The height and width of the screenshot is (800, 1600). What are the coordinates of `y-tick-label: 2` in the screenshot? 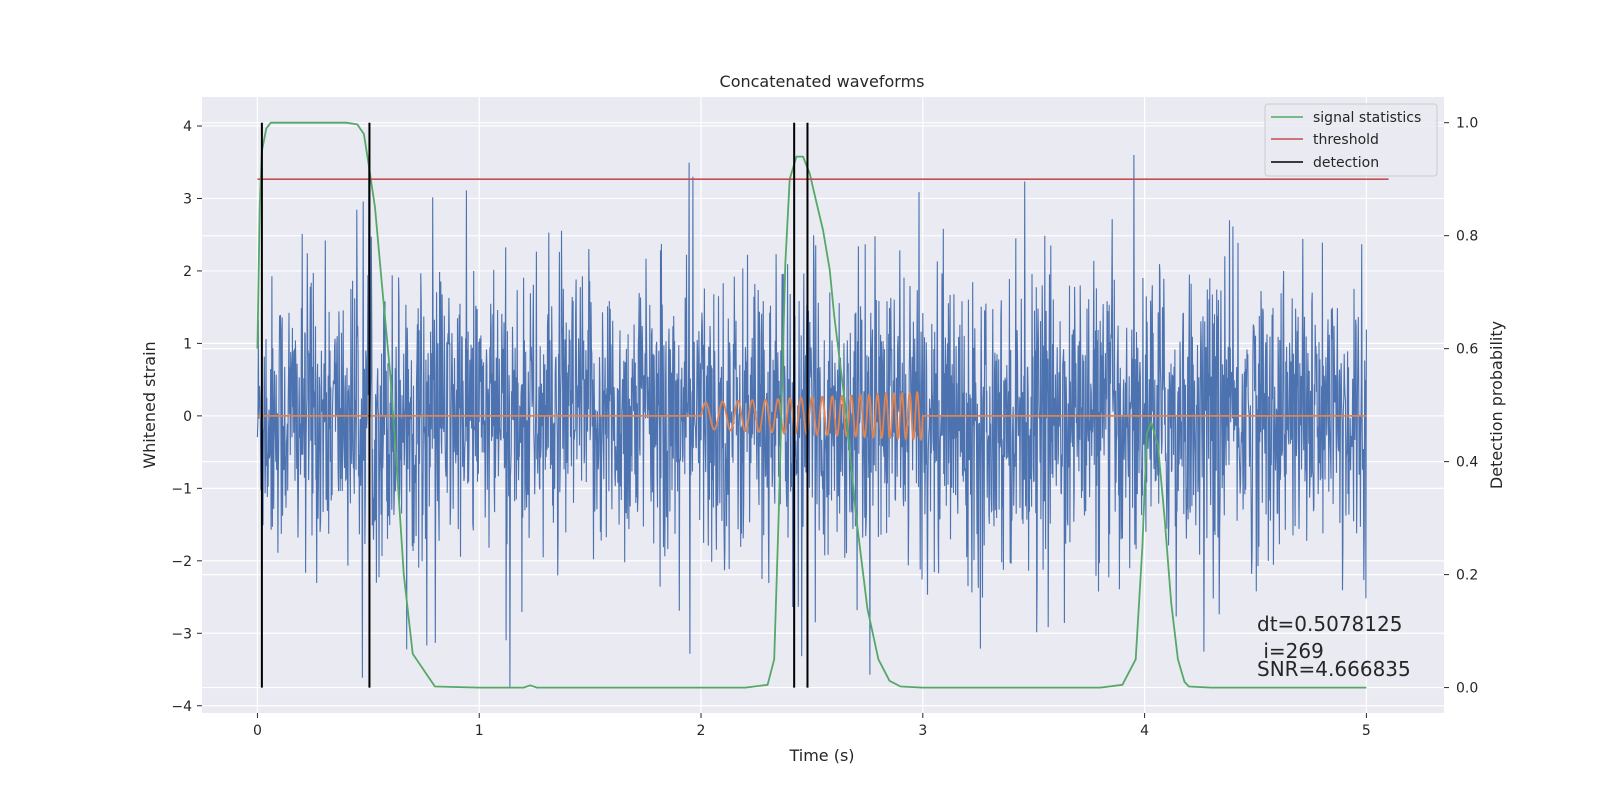 It's located at (187, 272).